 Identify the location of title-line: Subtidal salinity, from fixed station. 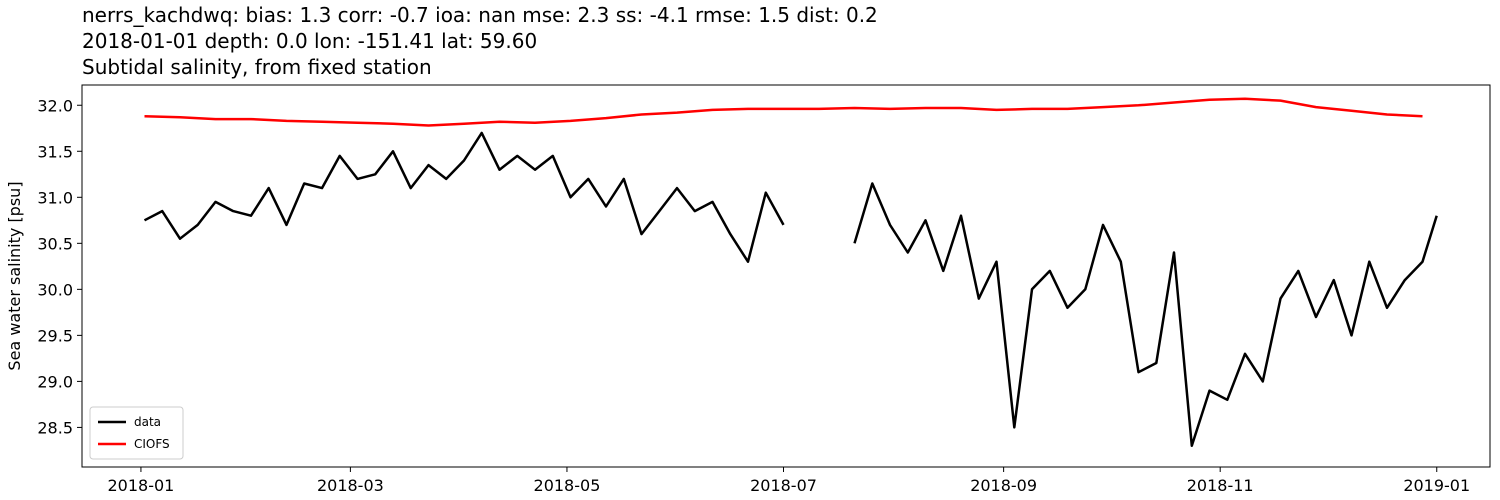
(257, 67).